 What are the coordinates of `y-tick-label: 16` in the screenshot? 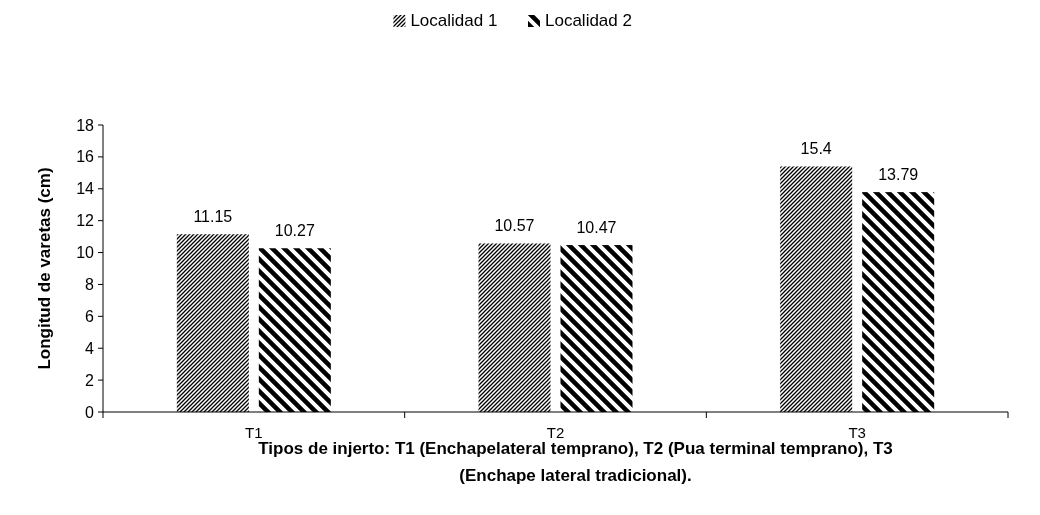 It's located at (85, 157).